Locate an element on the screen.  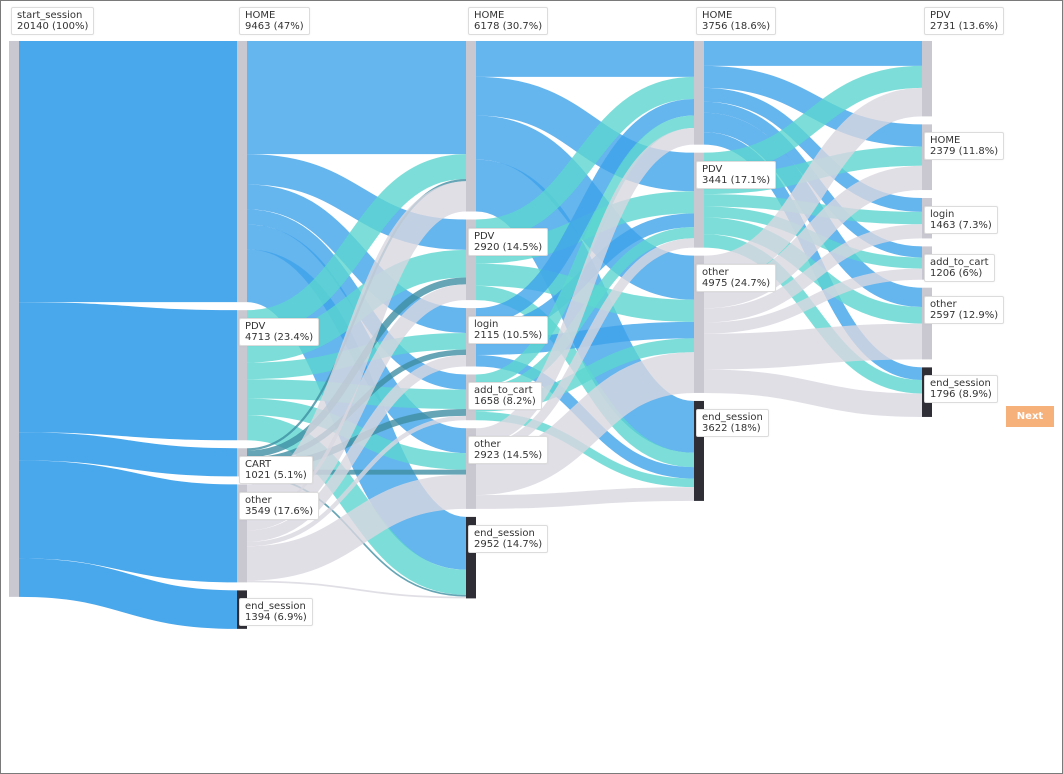
node-label: HOME 6178 (30.7%) is located at coordinates (508, 21).